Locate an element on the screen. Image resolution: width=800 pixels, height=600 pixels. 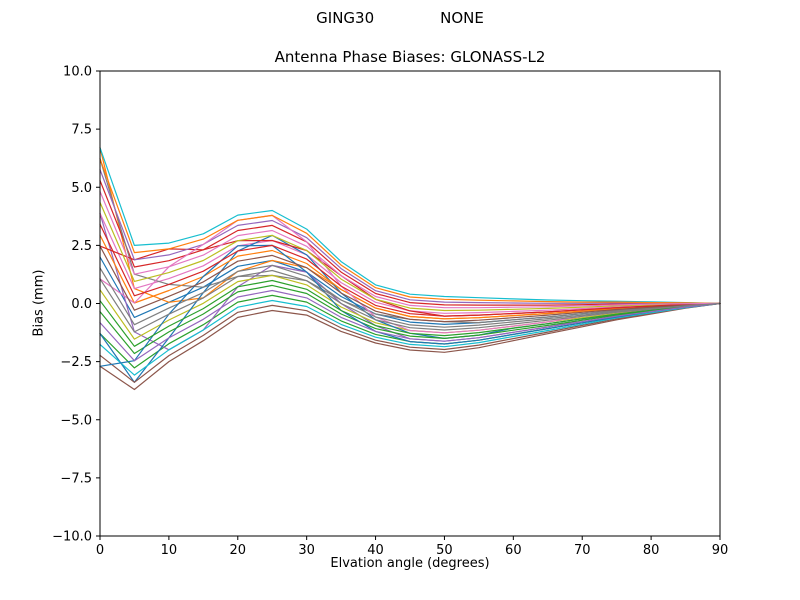
x-tick-label: 20 is located at coordinates (238, 550).